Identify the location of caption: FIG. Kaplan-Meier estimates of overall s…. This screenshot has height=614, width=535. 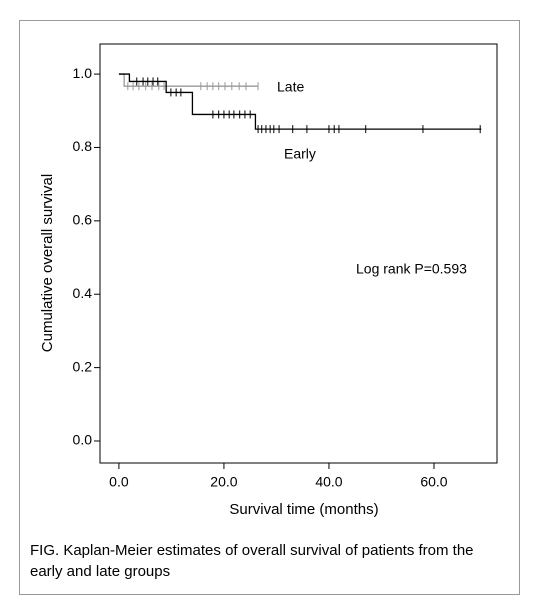
(252, 561).